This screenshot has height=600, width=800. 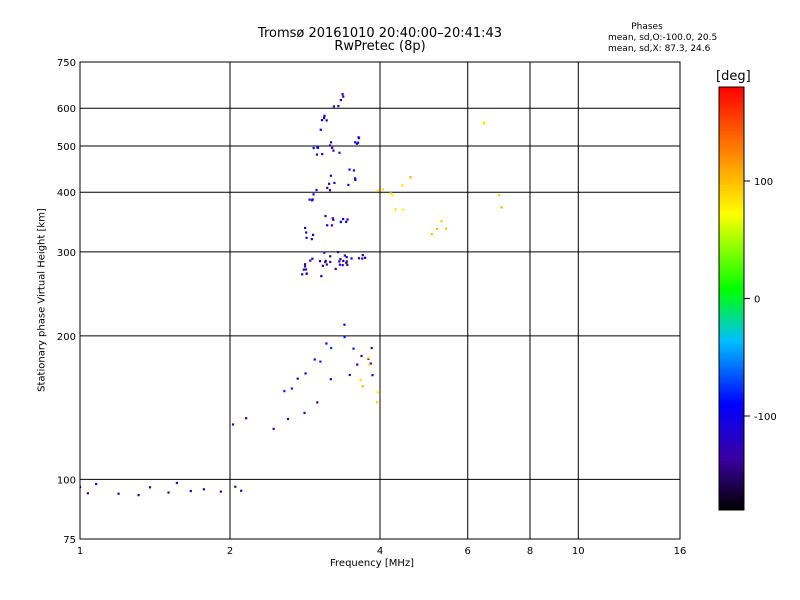 I want to click on y-tick-label: 500, so click(x=66, y=147).